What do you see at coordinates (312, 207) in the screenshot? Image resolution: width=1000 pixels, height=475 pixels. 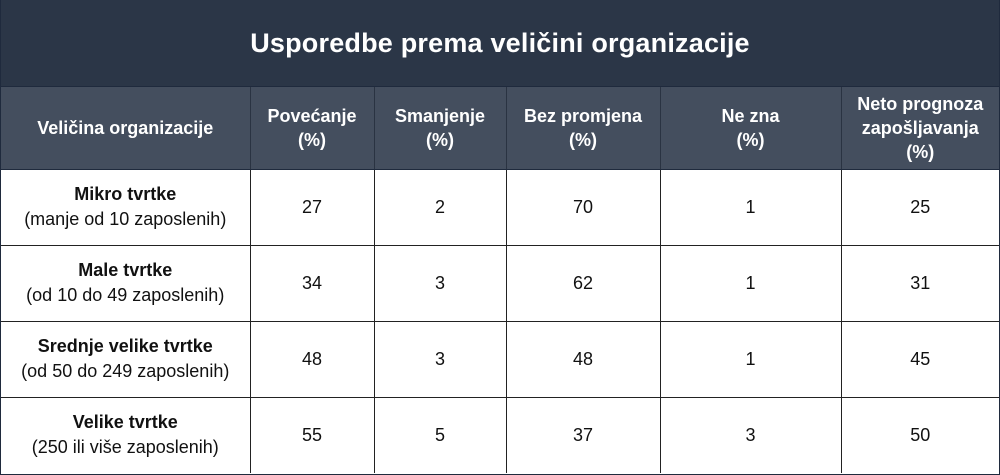 I see `value-increase: 27` at bounding box center [312, 207].